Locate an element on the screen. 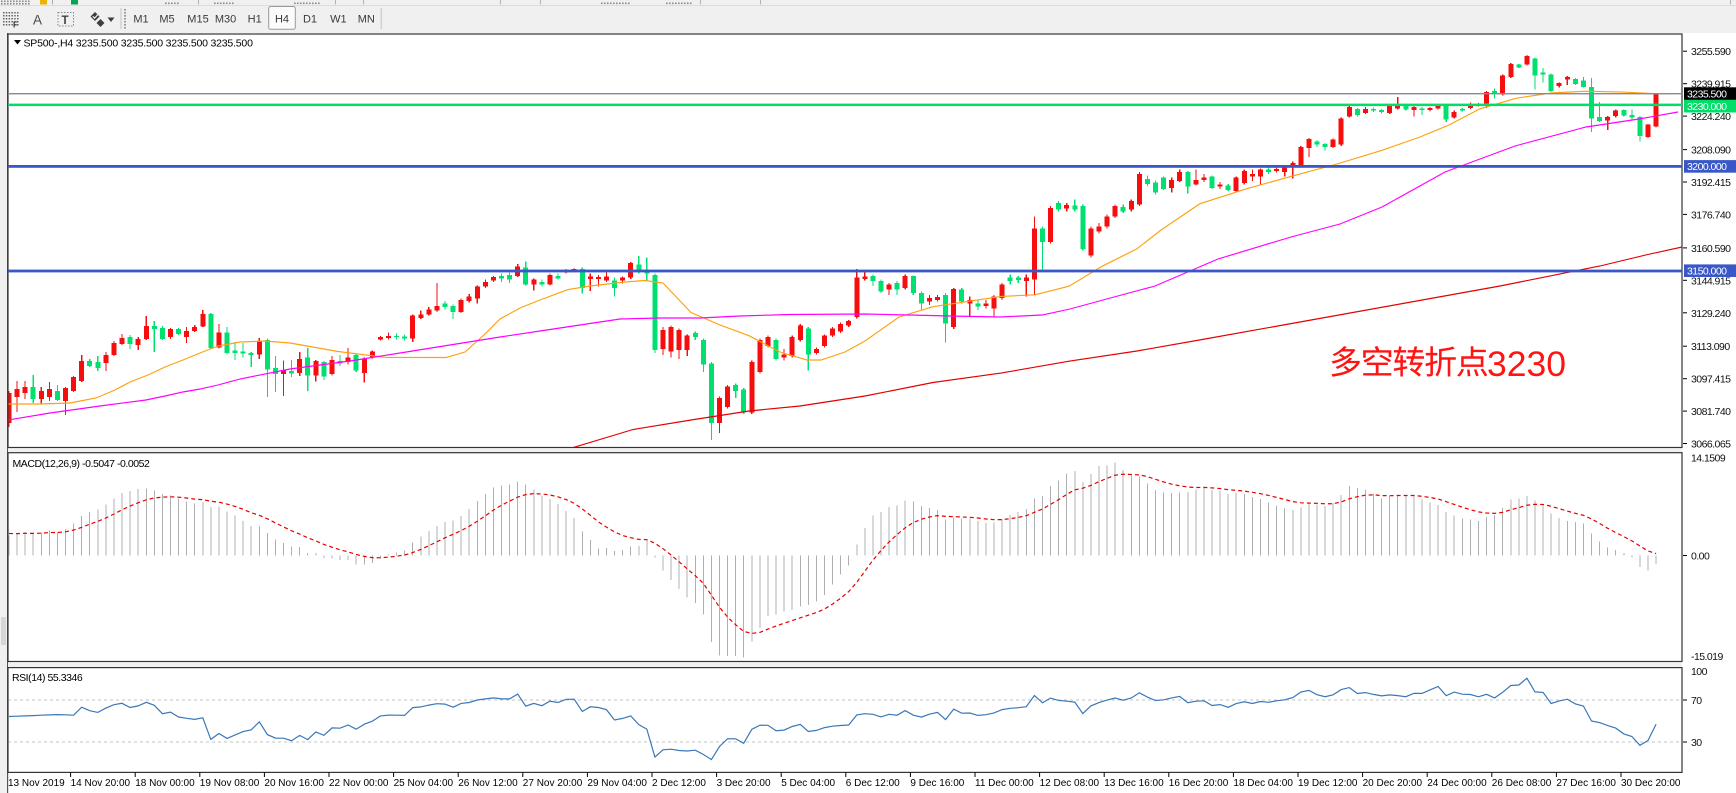 Image resolution: width=1736 pixels, height=793 pixels. svg-text: 14 Nov 20:00 is located at coordinates (101, 783).